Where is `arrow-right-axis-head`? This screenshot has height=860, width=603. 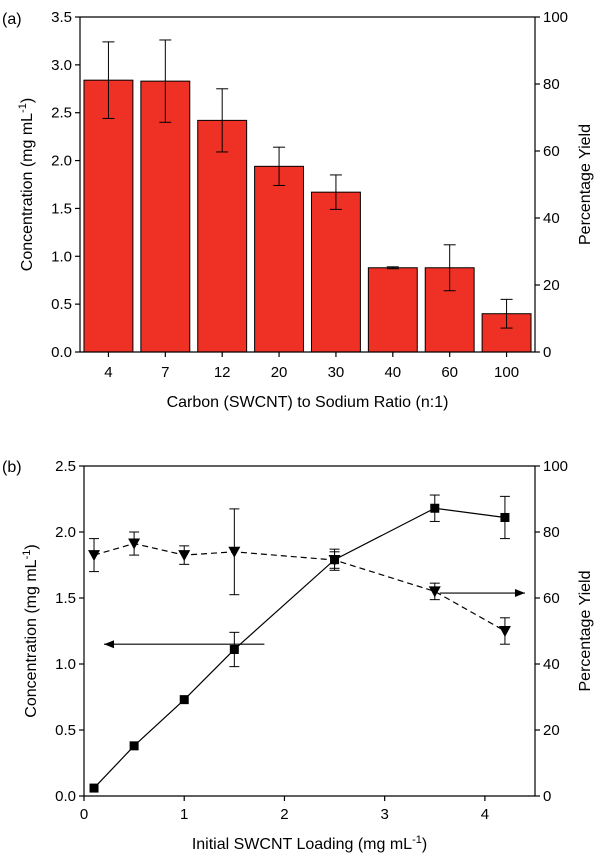
arrow-right-axis-head is located at coordinates (519, 593).